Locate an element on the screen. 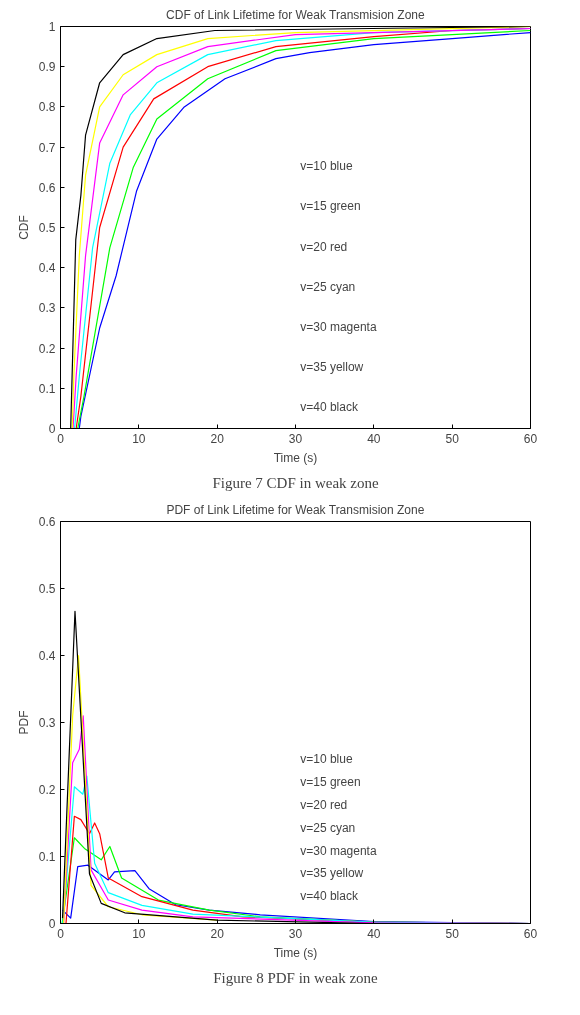  chart-title: CDF of Link Lifetime for Weak Transmision Zone is located at coordinates (295, 14).